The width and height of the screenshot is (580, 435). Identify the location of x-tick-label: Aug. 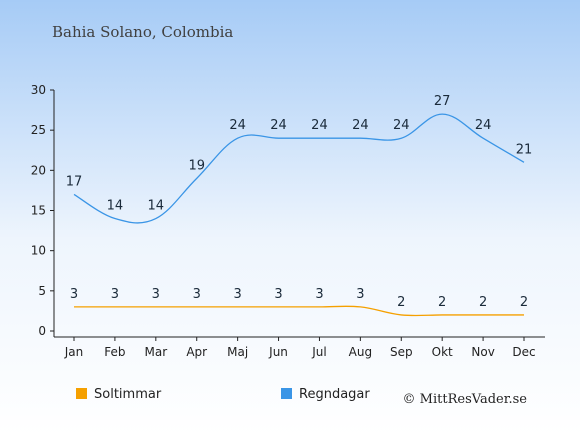
(360, 352).